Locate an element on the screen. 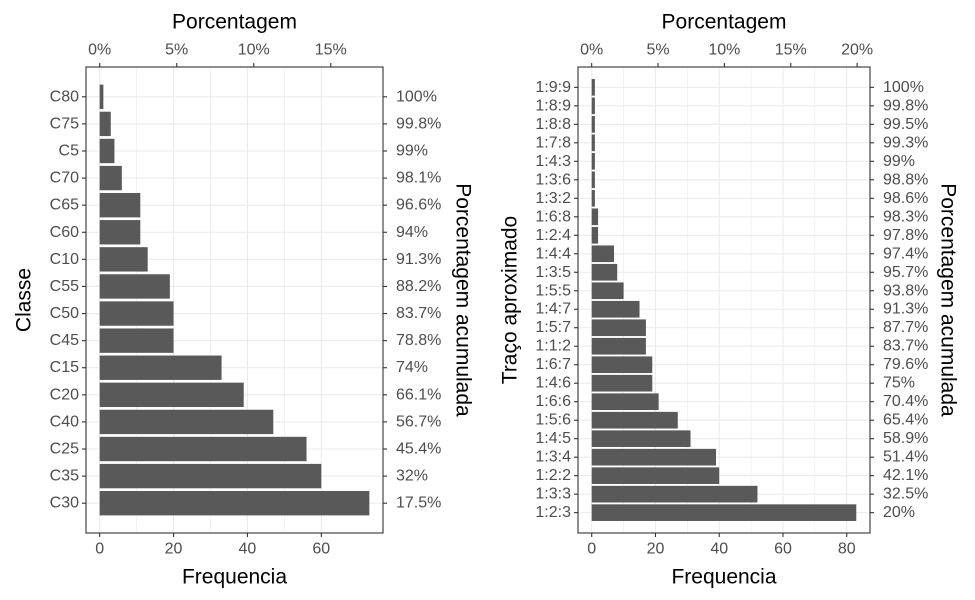  y-tick-label: C15 is located at coordinates (64, 367).